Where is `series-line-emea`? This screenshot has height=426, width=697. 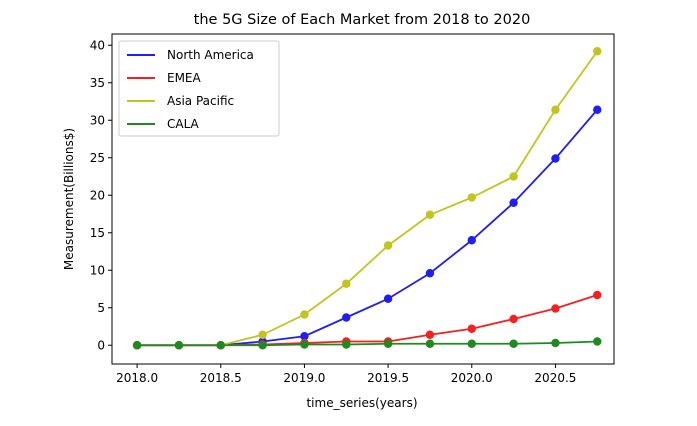
series-line-emea is located at coordinates (367, 320).